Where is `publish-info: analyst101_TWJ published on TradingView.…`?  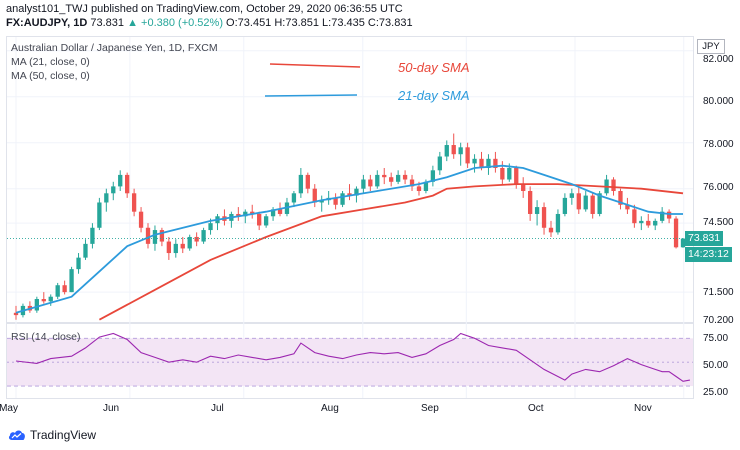
publish-info: analyst101_TWJ published on TradingView.… is located at coordinates (204, 9).